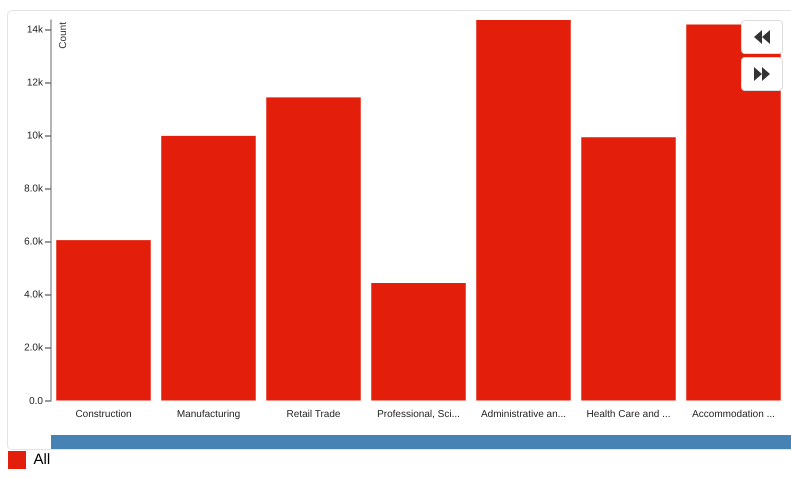  What do you see at coordinates (208, 414) in the screenshot?
I see `x-tick-label: Manufacturing` at bounding box center [208, 414].